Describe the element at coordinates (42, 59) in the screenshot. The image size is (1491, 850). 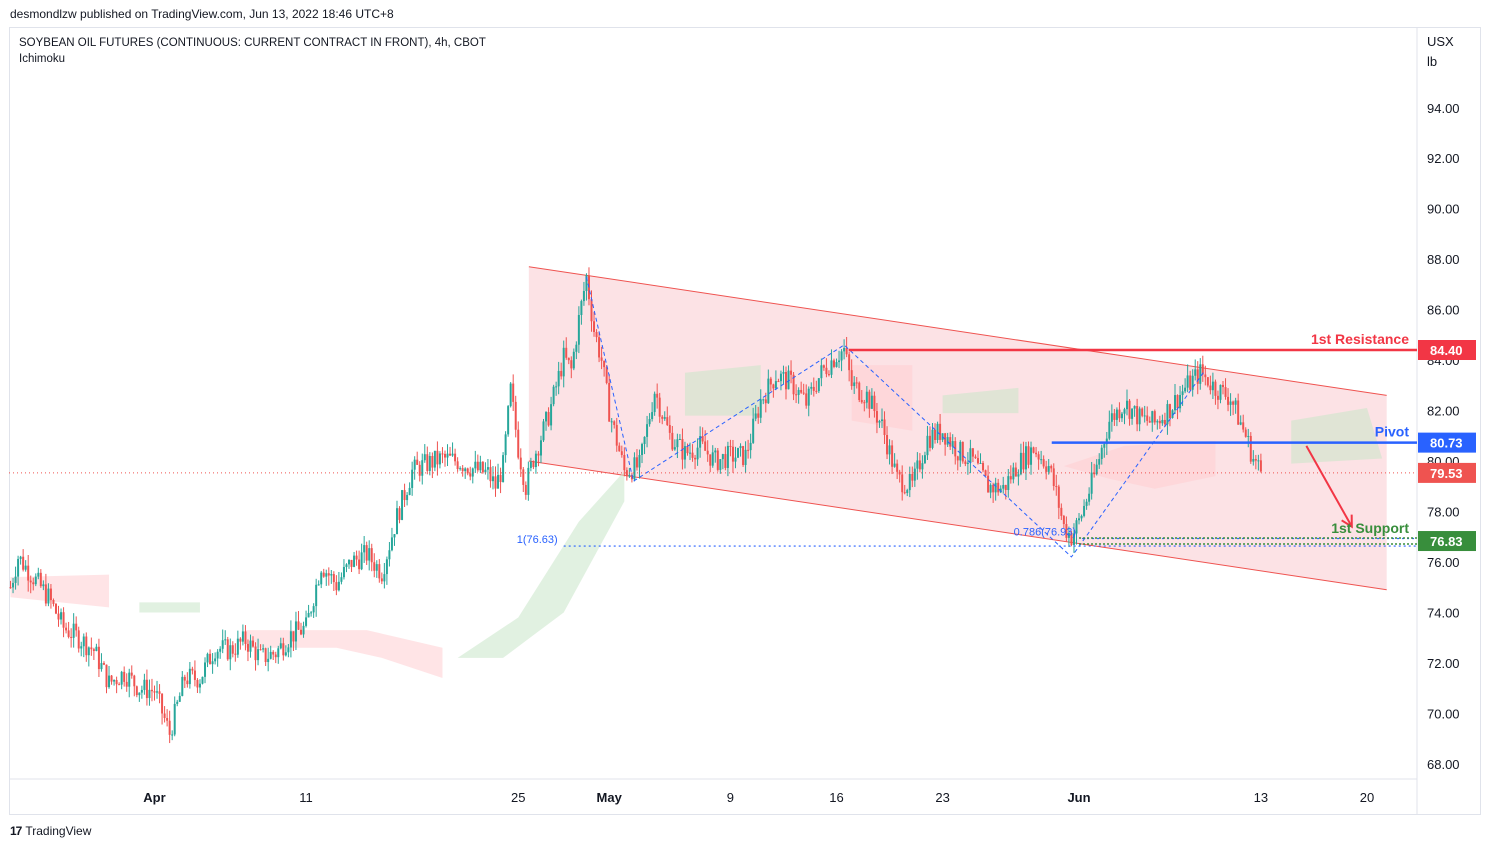
I see `indicator-name: Ichimoku` at that location.